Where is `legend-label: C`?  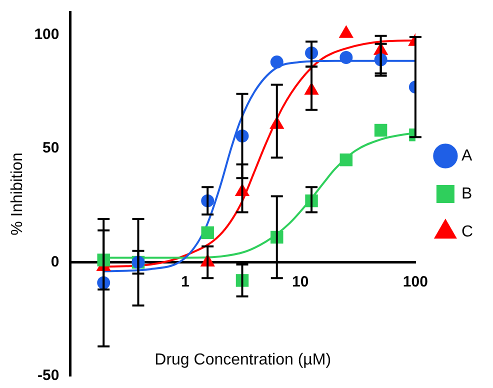
legend-label: C is located at coordinates (467, 231).